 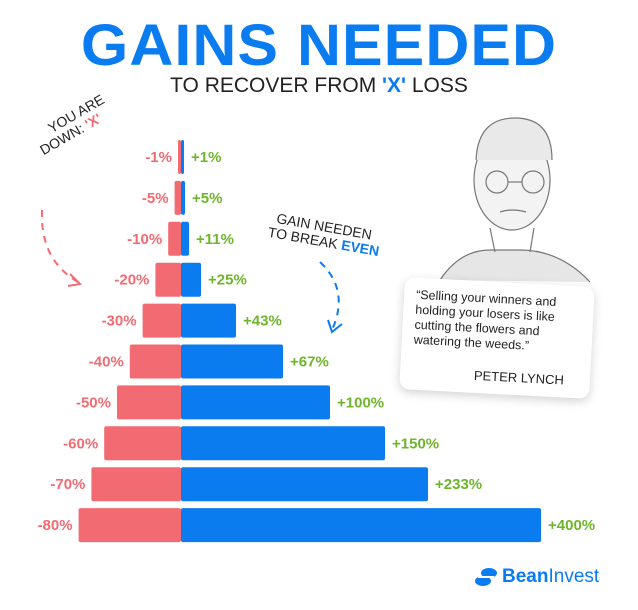 What do you see at coordinates (206, 157) in the screenshot?
I see `gain-label: +1%` at bounding box center [206, 157].